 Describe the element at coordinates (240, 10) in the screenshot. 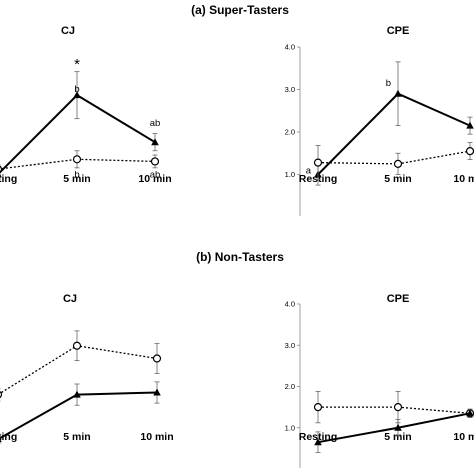

I see `section-title-super-tasters: (a) Super-Tasters` at that location.